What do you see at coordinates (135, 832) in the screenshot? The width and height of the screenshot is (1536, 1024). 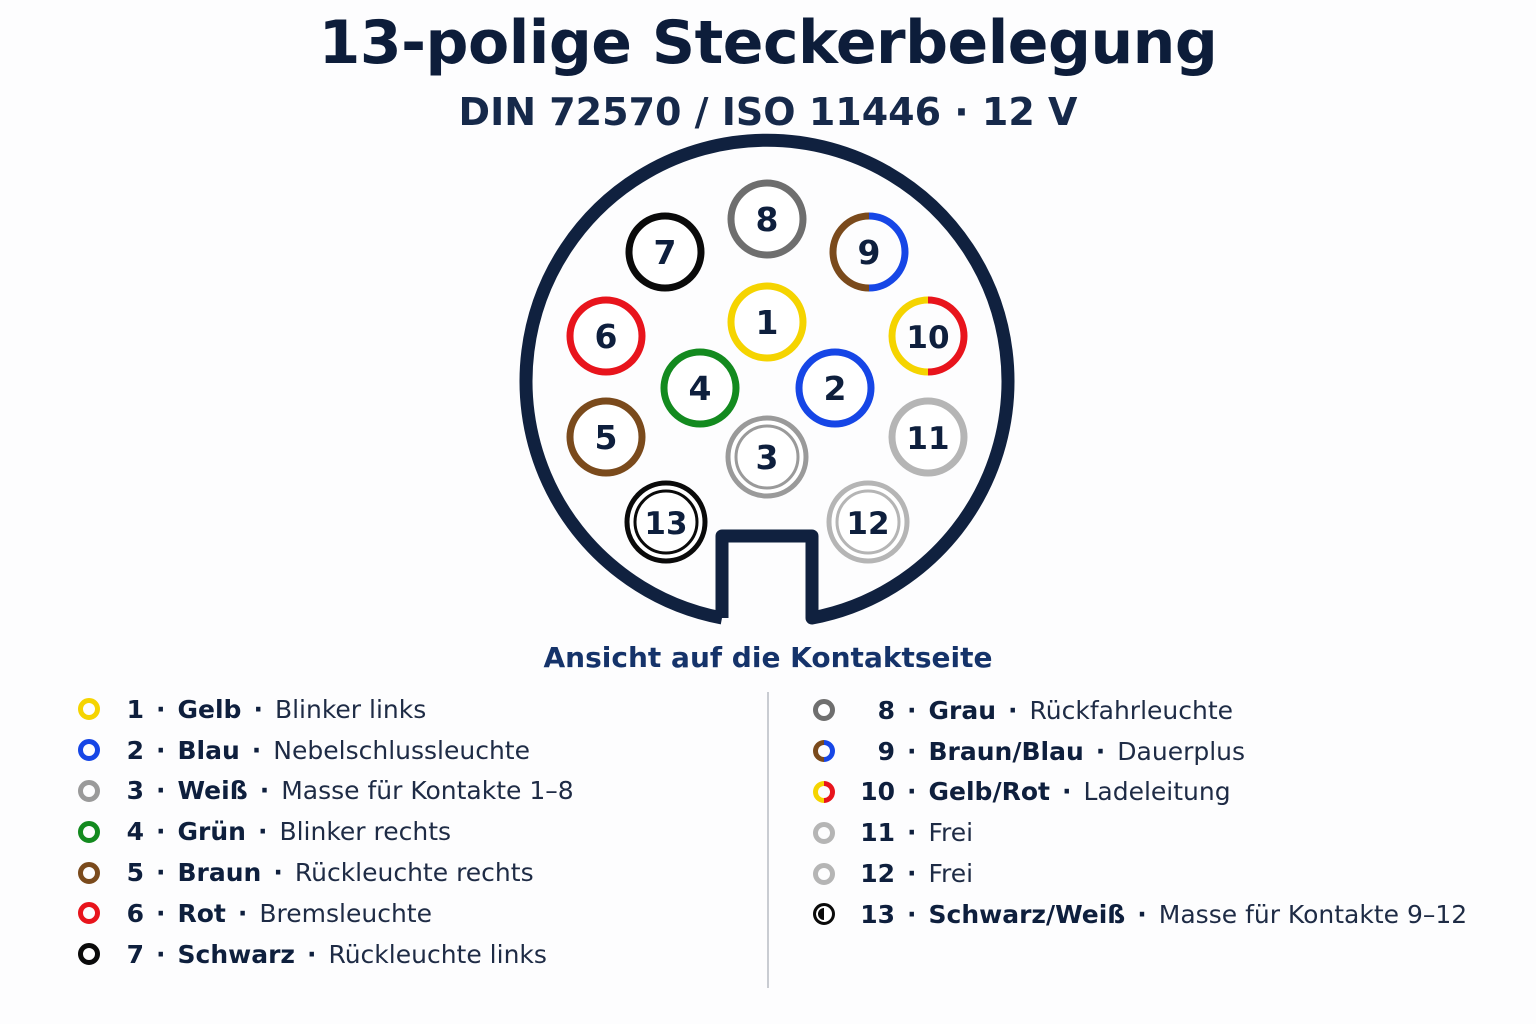 I see `legend-pin-number: 4` at bounding box center [135, 832].